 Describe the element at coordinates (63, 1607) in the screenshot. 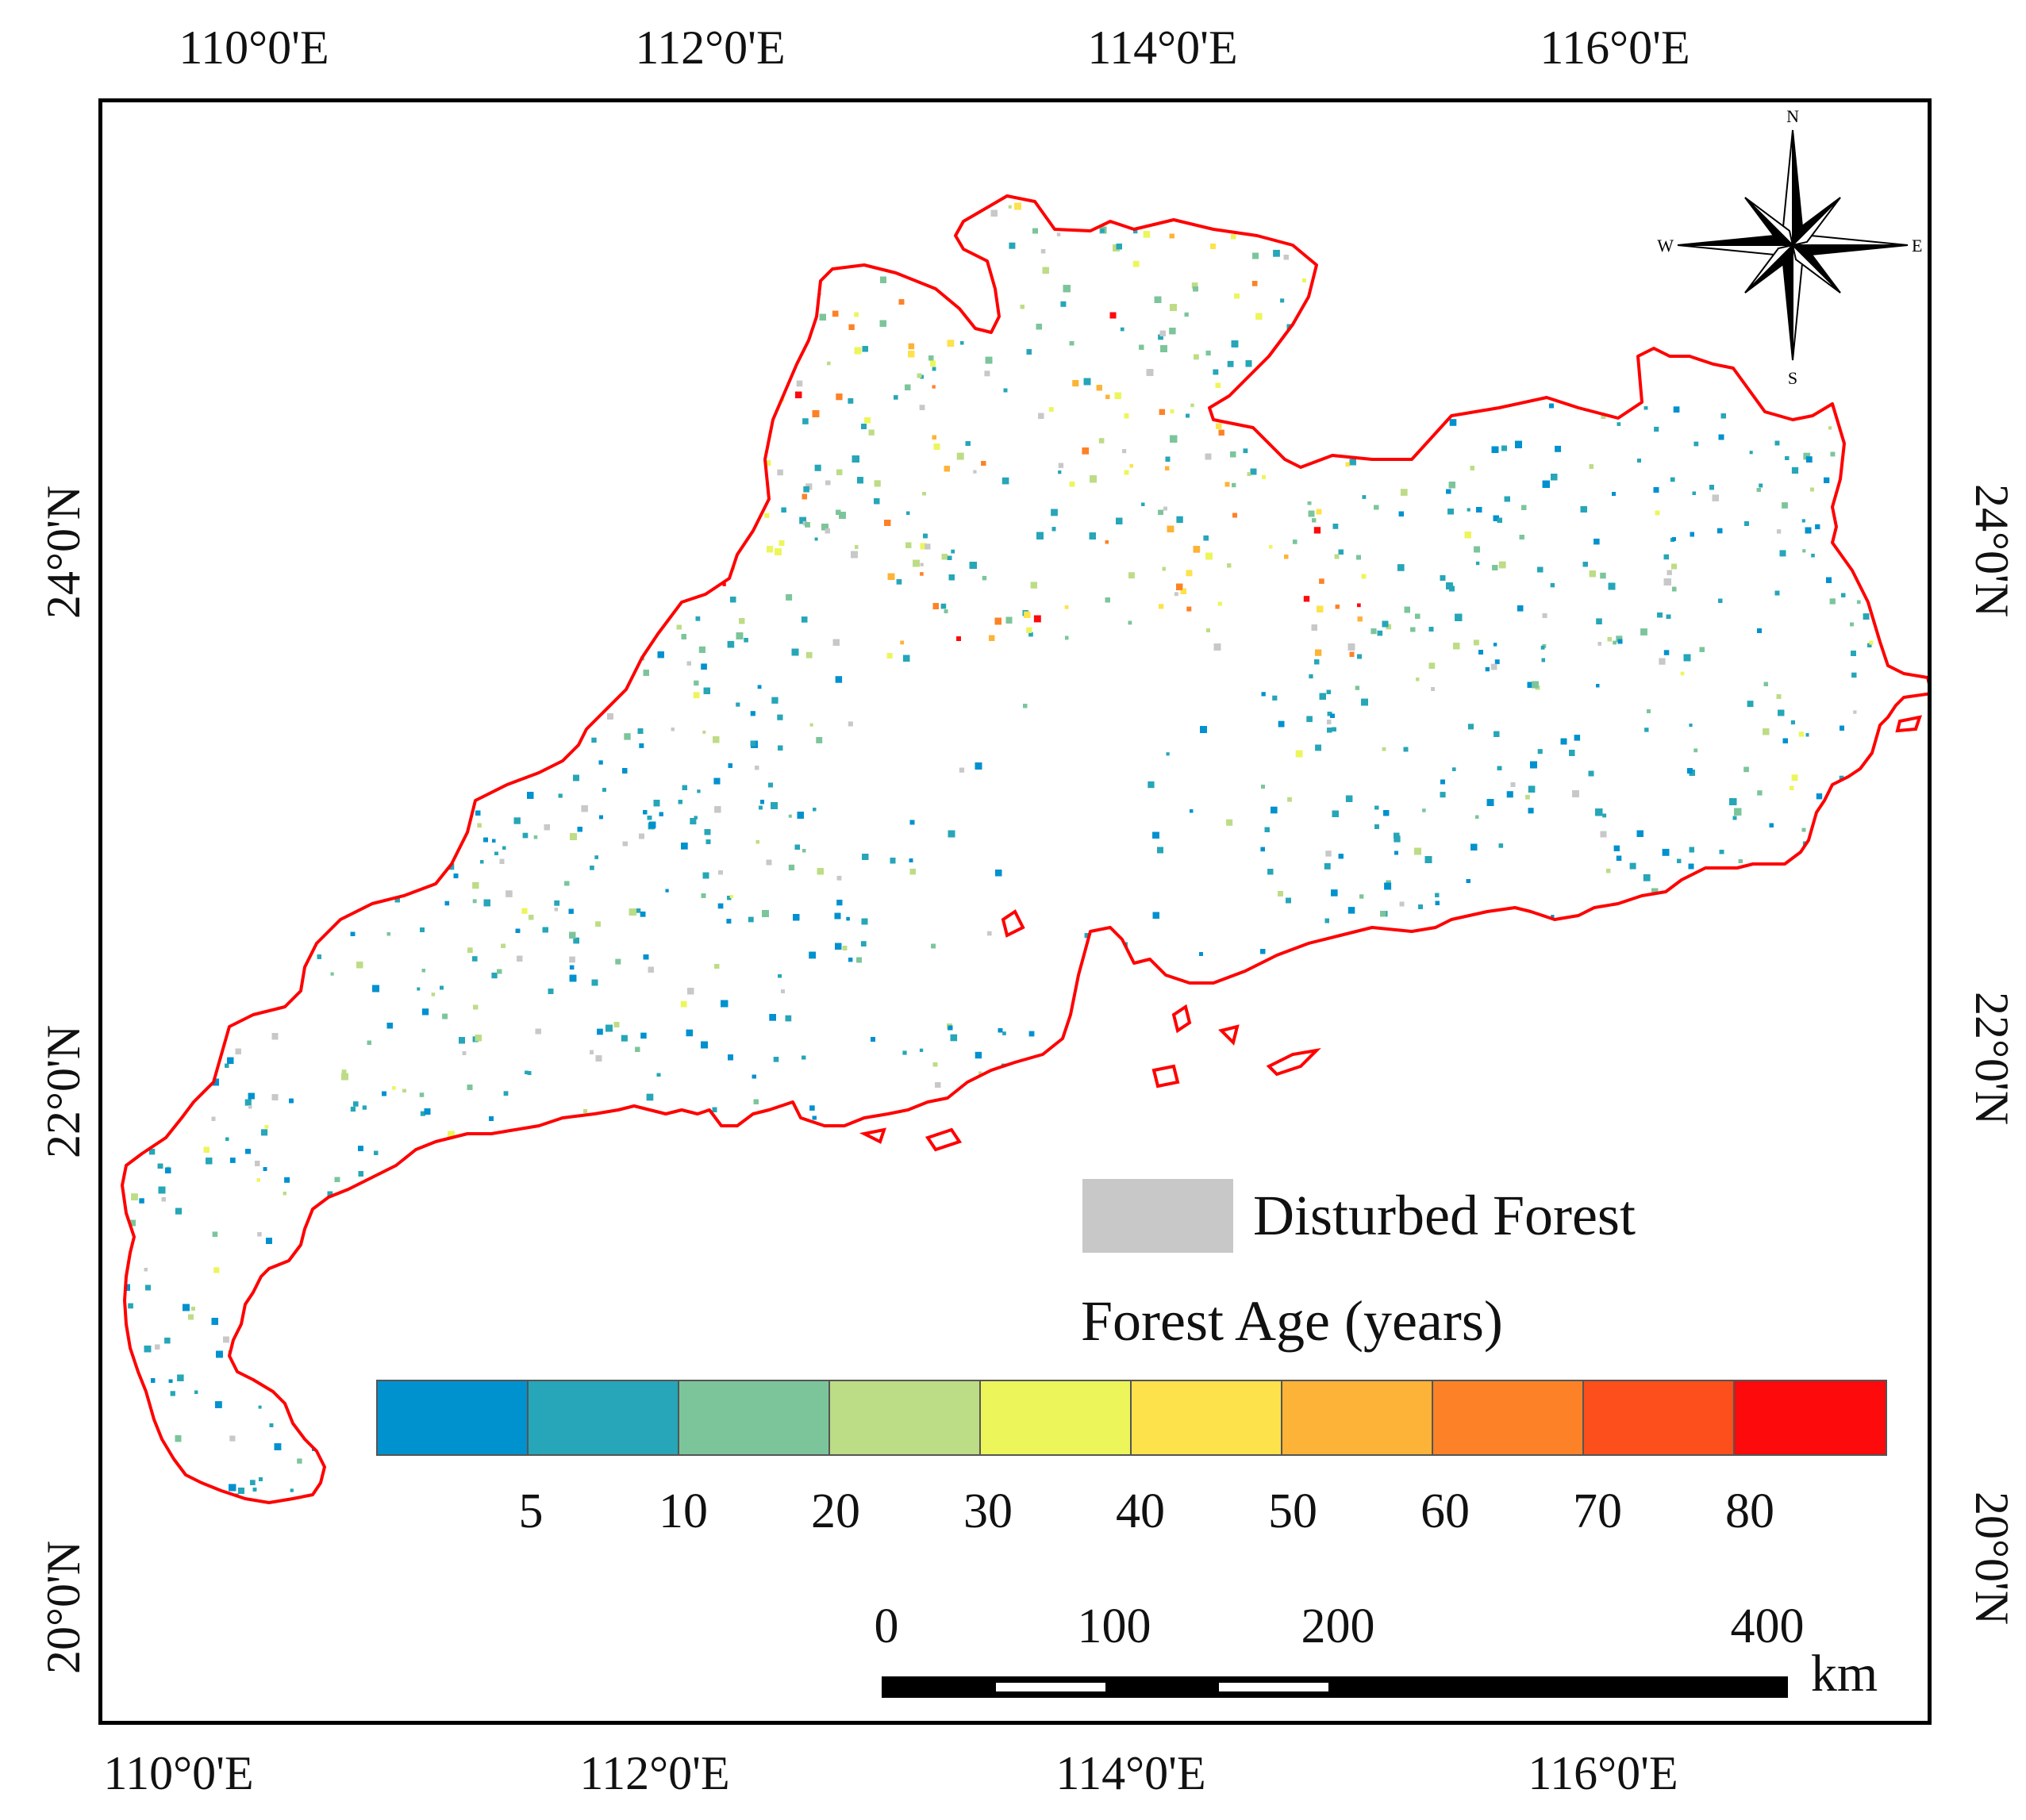

I see `left-lat-label: 20°0'N` at that location.